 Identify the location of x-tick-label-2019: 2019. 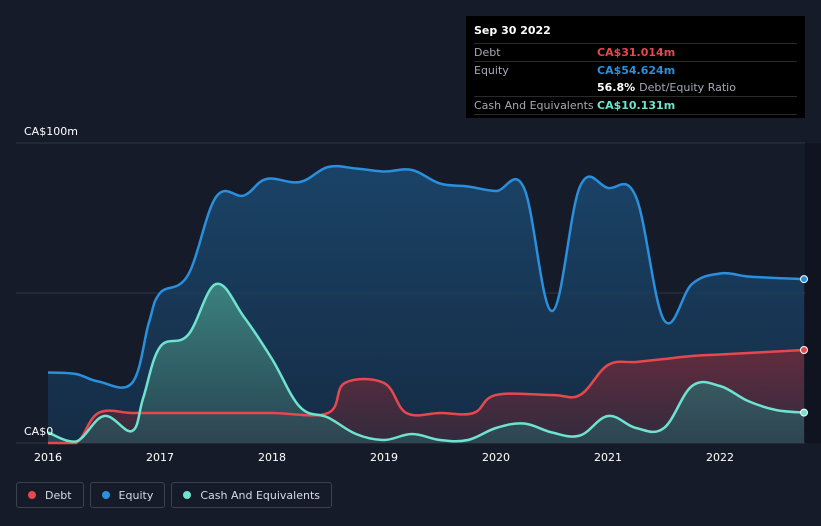
(384, 457).